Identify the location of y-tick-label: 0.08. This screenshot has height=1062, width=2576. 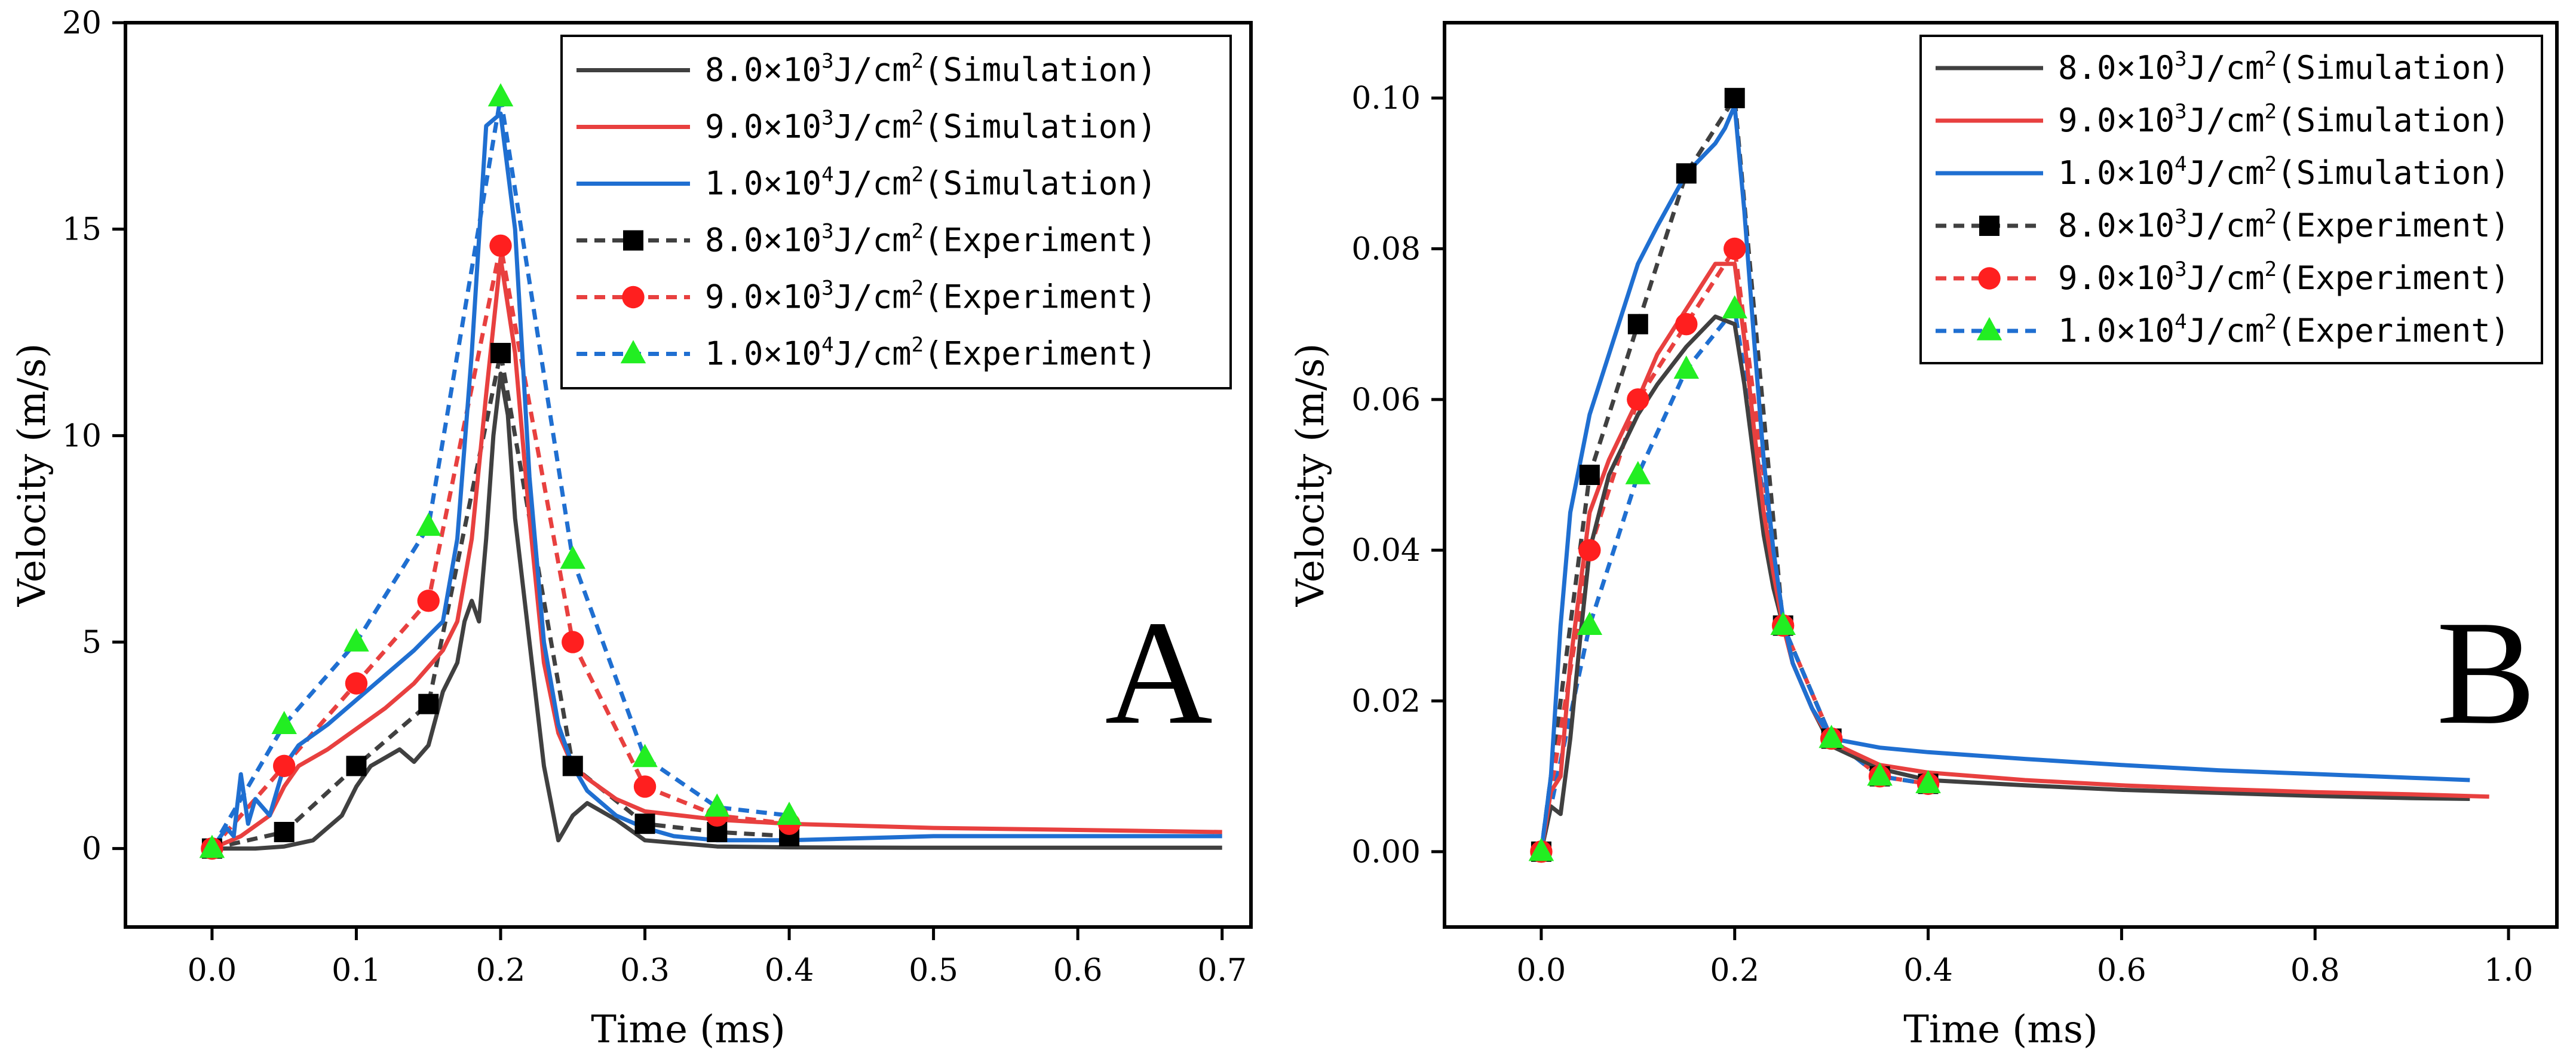
(1386, 250).